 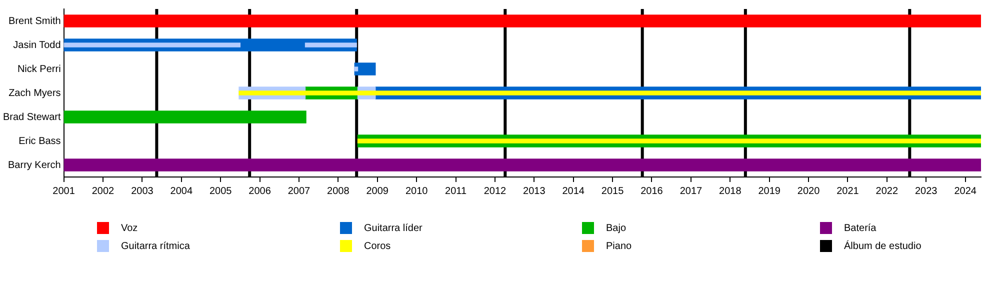 What do you see at coordinates (220, 191) in the screenshot?
I see `x-tick-label: 2005` at bounding box center [220, 191].